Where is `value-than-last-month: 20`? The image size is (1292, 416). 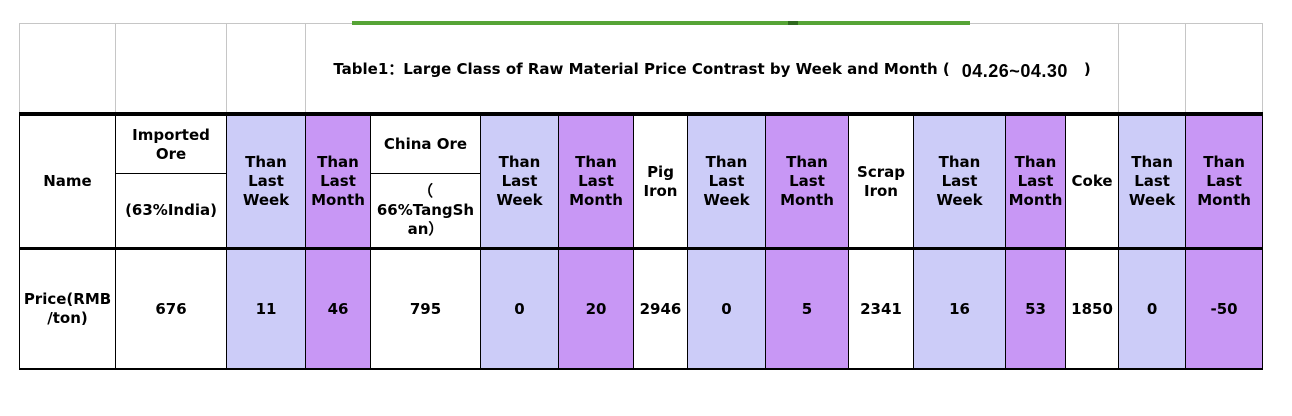
value-than-last-month: 20 is located at coordinates (596, 308).